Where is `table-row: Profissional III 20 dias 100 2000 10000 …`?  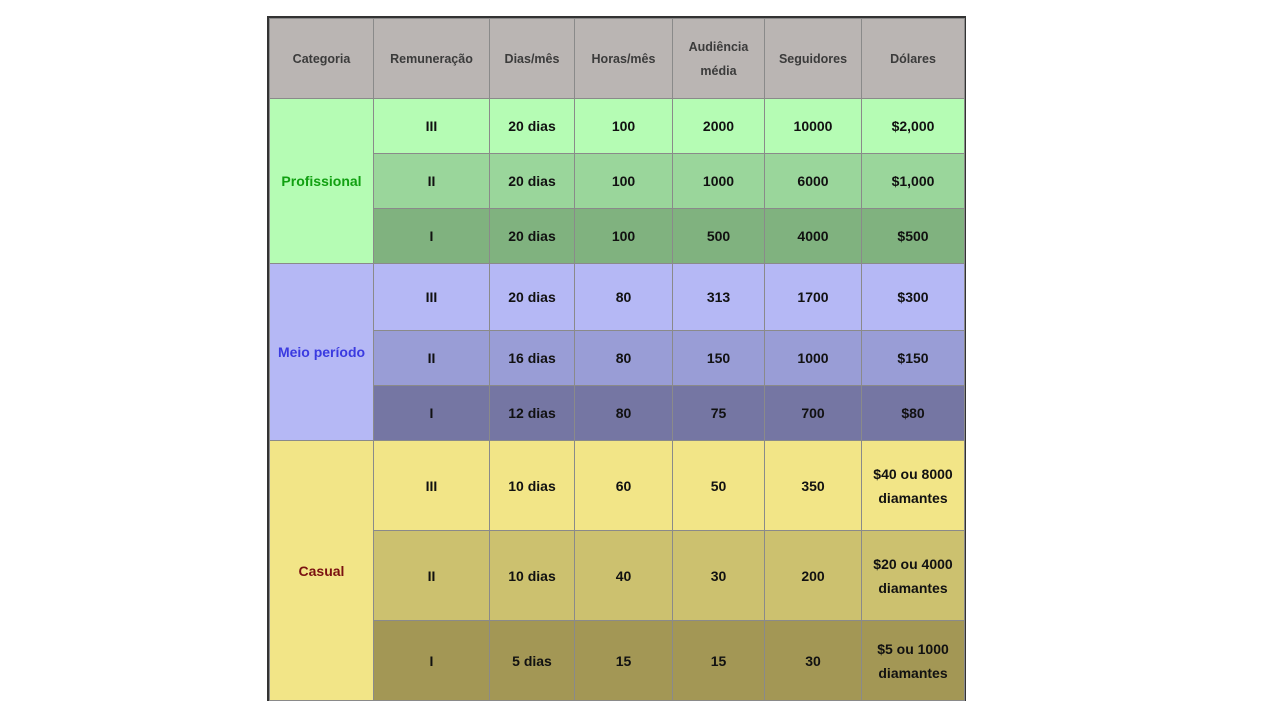
table-row: Profissional III 20 dias 100 2000 10000 … is located at coordinates (617, 181).